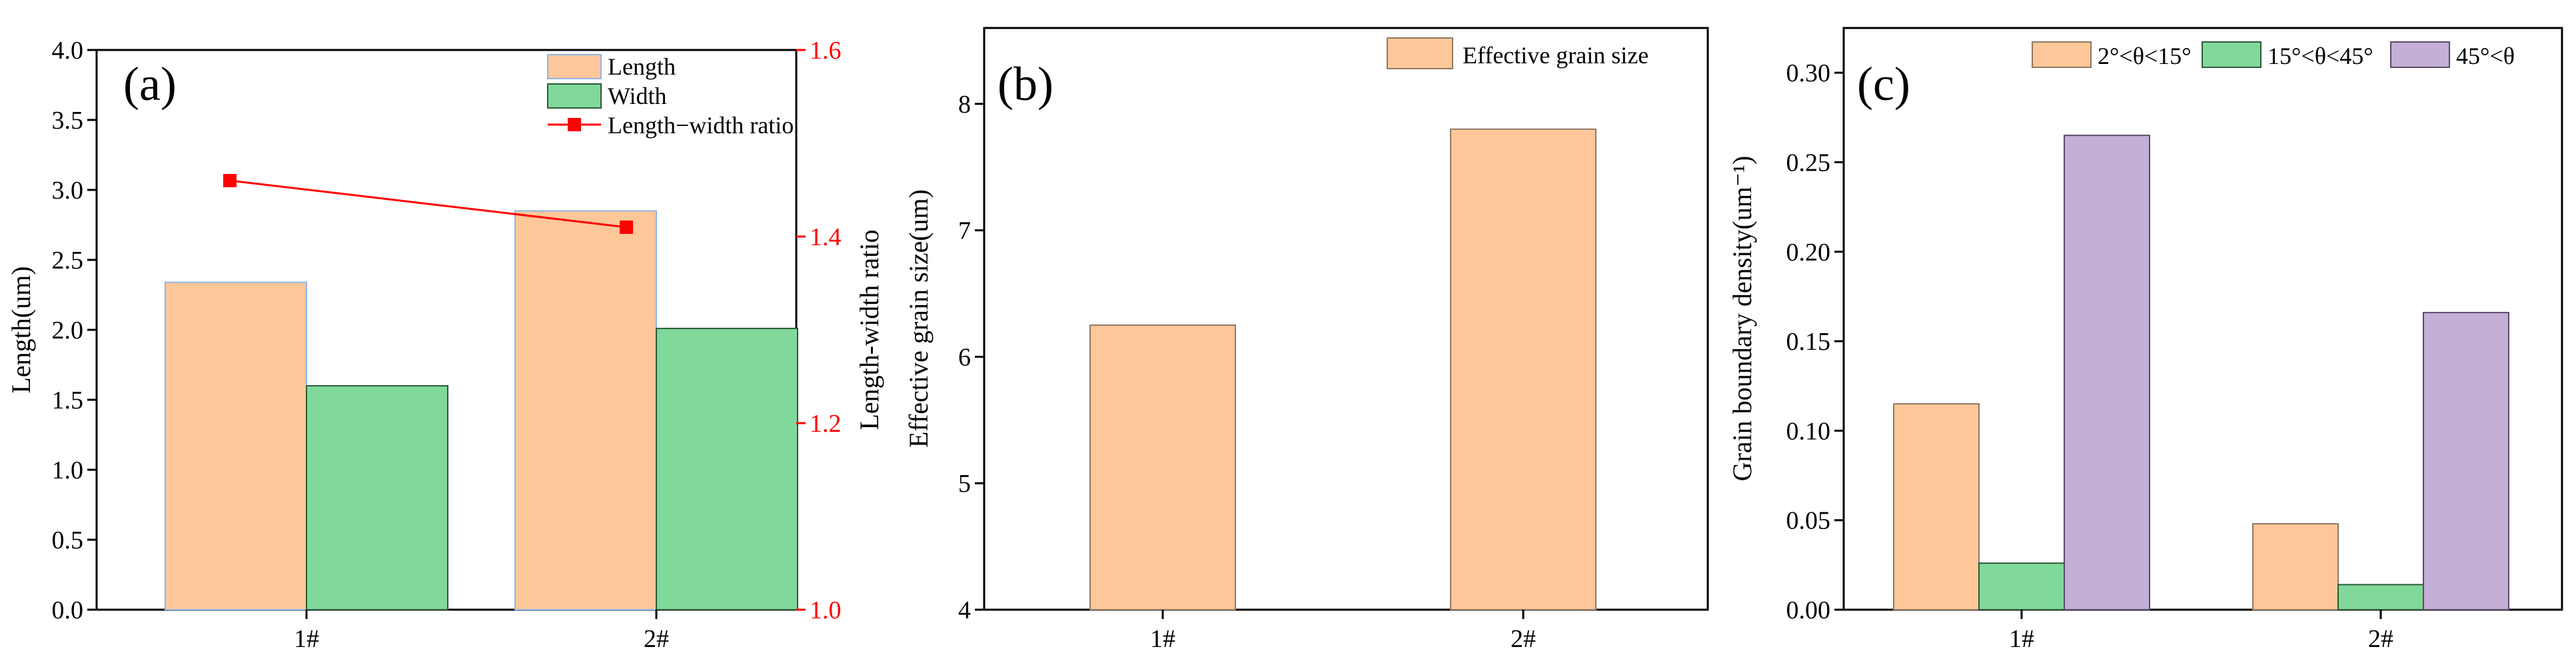 Image resolution: width=2576 pixels, height=667 pixels. I want to click on panel-b-label: (b), so click(1025, 84).